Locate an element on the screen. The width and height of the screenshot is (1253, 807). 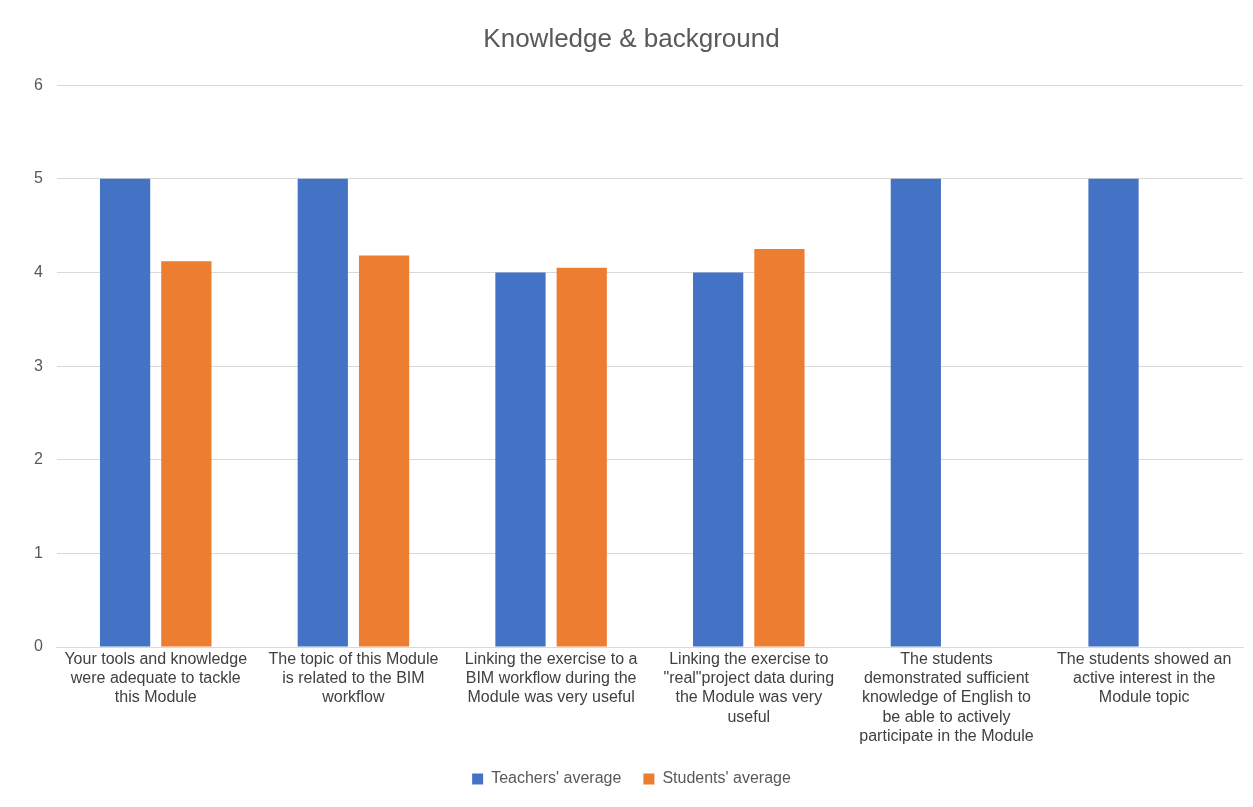
x-tick-label: Your tools and knowledge were adequate to tackle this Module is located at coordinates (156, 678).